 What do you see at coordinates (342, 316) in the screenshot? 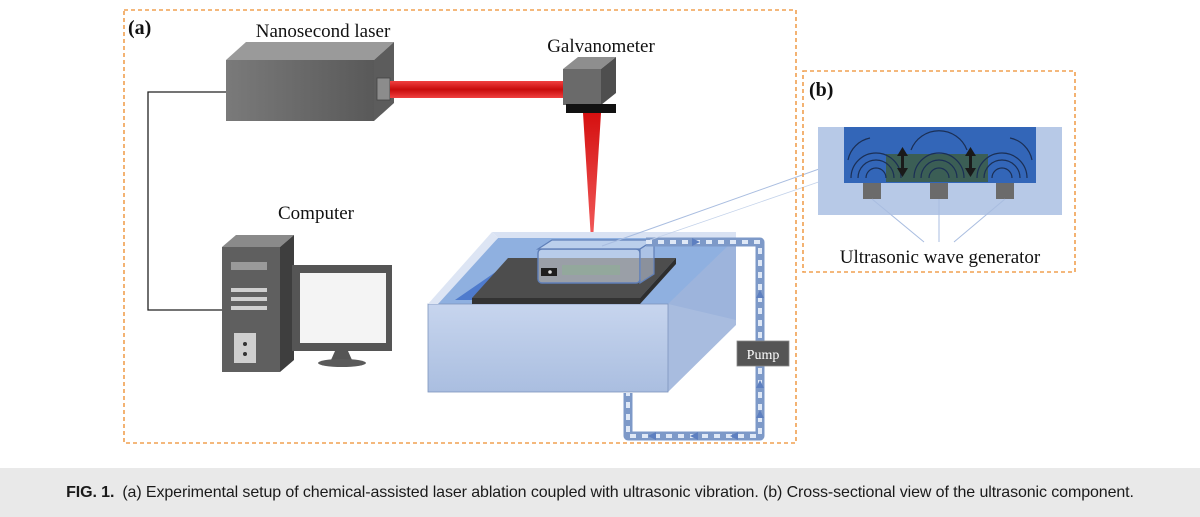
I see `monitor-icon` at bounding box center [342, 316].